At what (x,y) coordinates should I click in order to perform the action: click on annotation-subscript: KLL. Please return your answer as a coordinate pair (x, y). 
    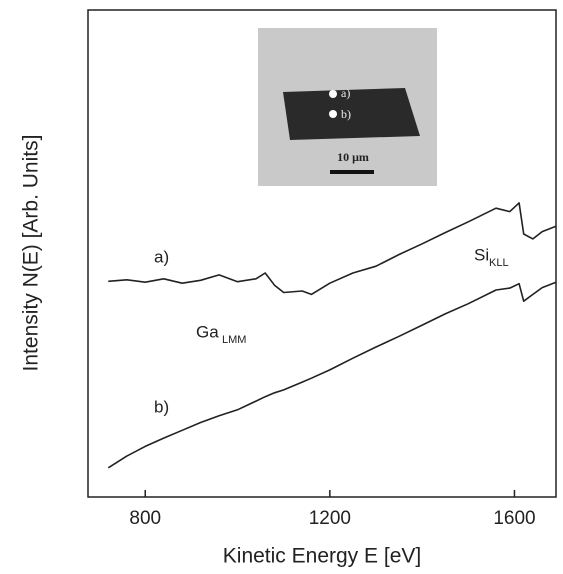
    Looking at the image, I should click on (499, 263).